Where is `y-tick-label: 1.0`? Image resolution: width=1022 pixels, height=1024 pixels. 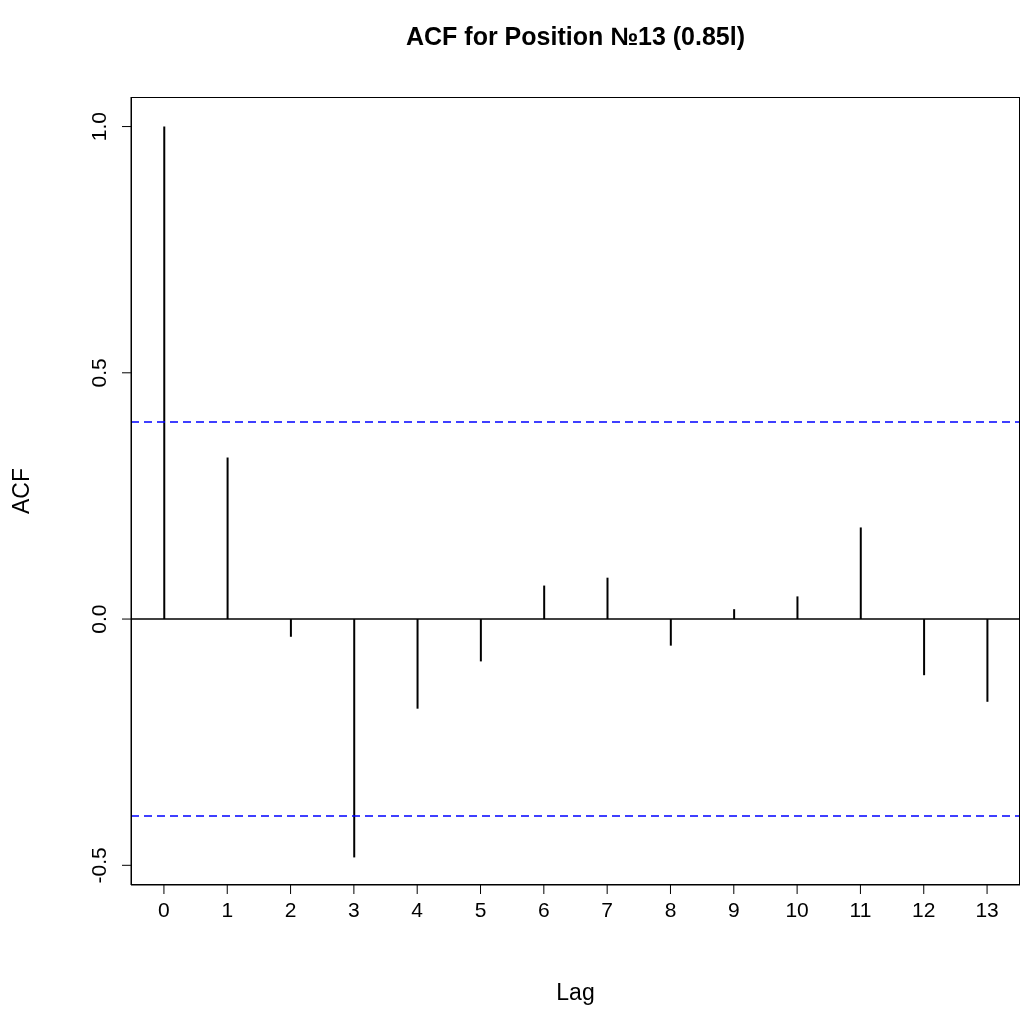
y-tick-label: 1.0 is located at coordinates (98, 126).